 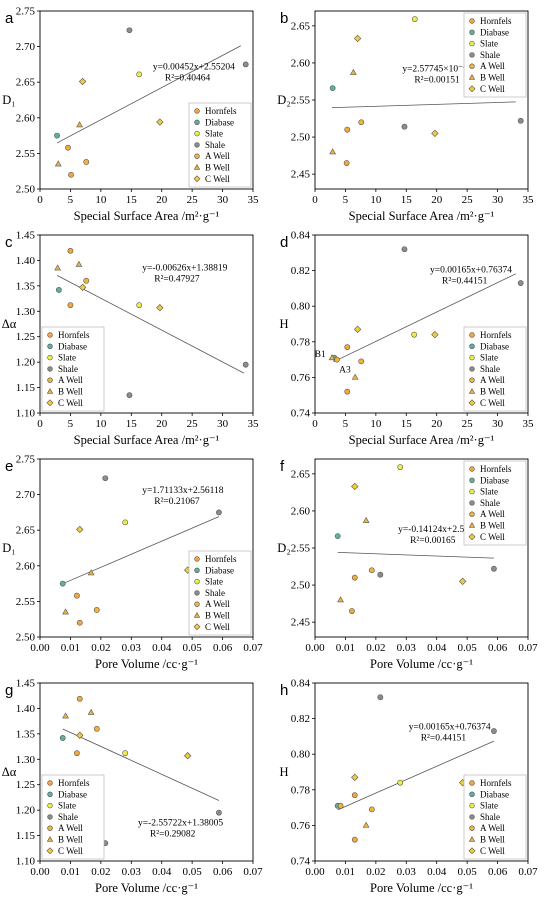 What do you see at coordinates (528, 872) in the screenshot?
I see `x-tick-label: 0.07` at bounding box center [528, 872].